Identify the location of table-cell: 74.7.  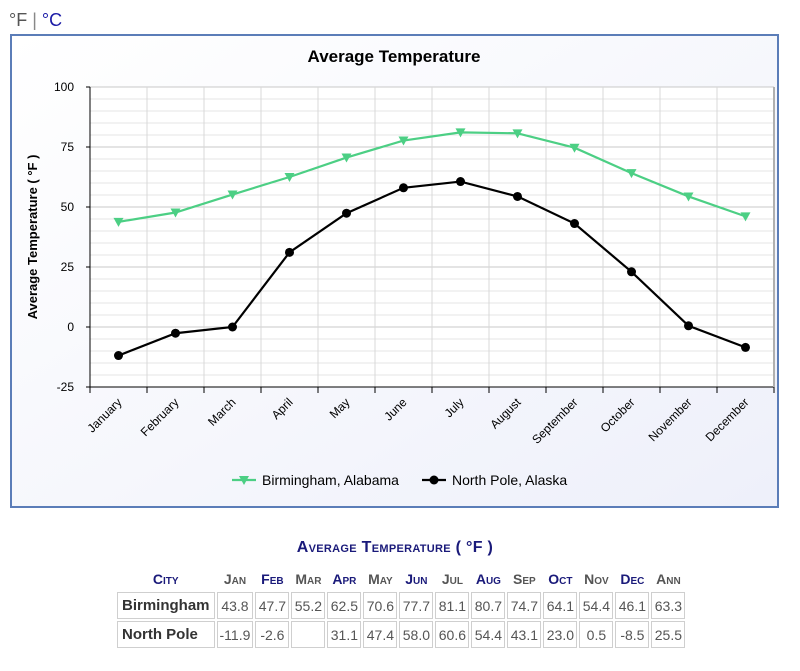
(524, 605).